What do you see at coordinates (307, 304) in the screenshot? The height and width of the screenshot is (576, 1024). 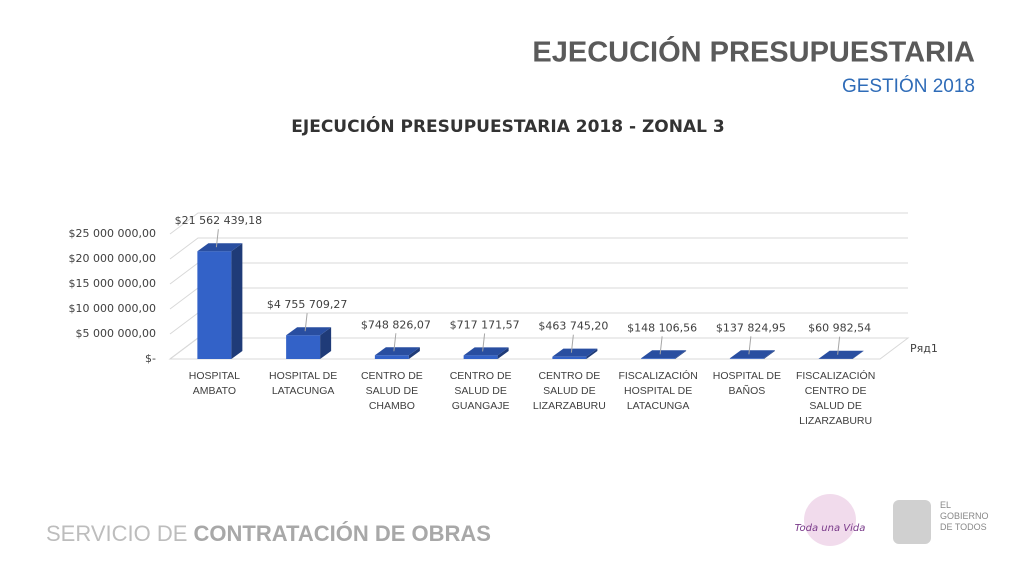 I see `data-label: $4 755 709,27` at bounding box center [307, 304].